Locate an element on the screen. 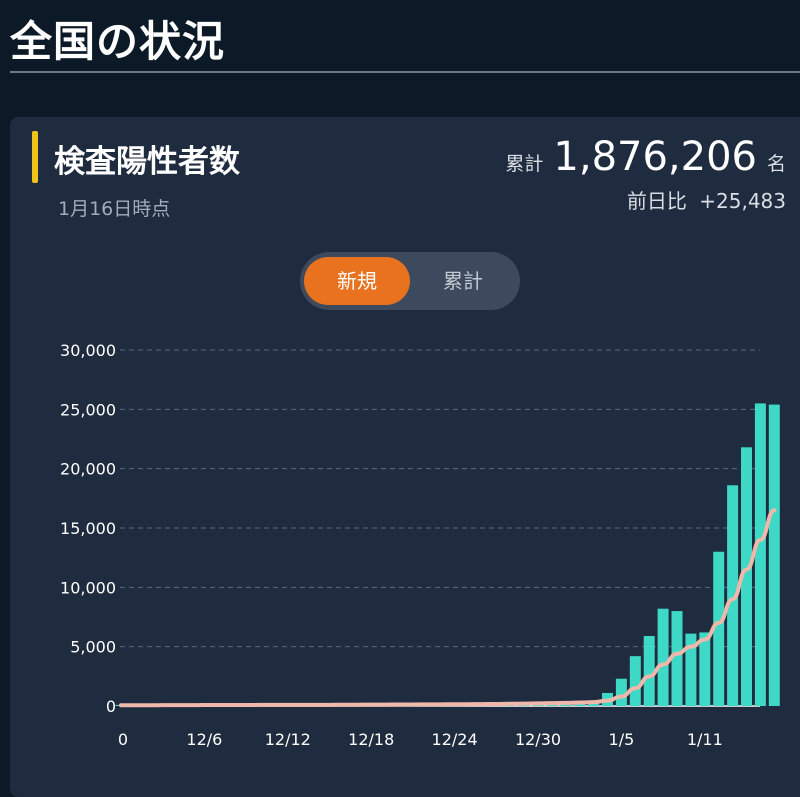  view-toggle: 新規 累計 is located at coordinates (410, 281).